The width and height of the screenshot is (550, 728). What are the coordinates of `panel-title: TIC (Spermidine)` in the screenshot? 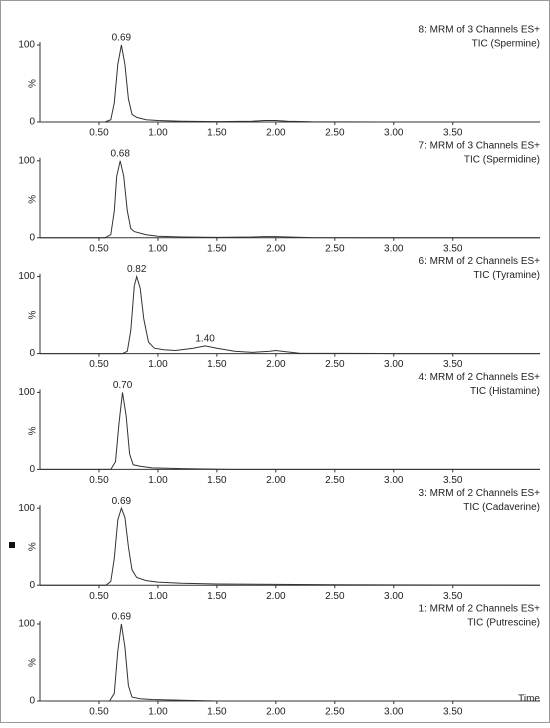 It's located at (502, 159).